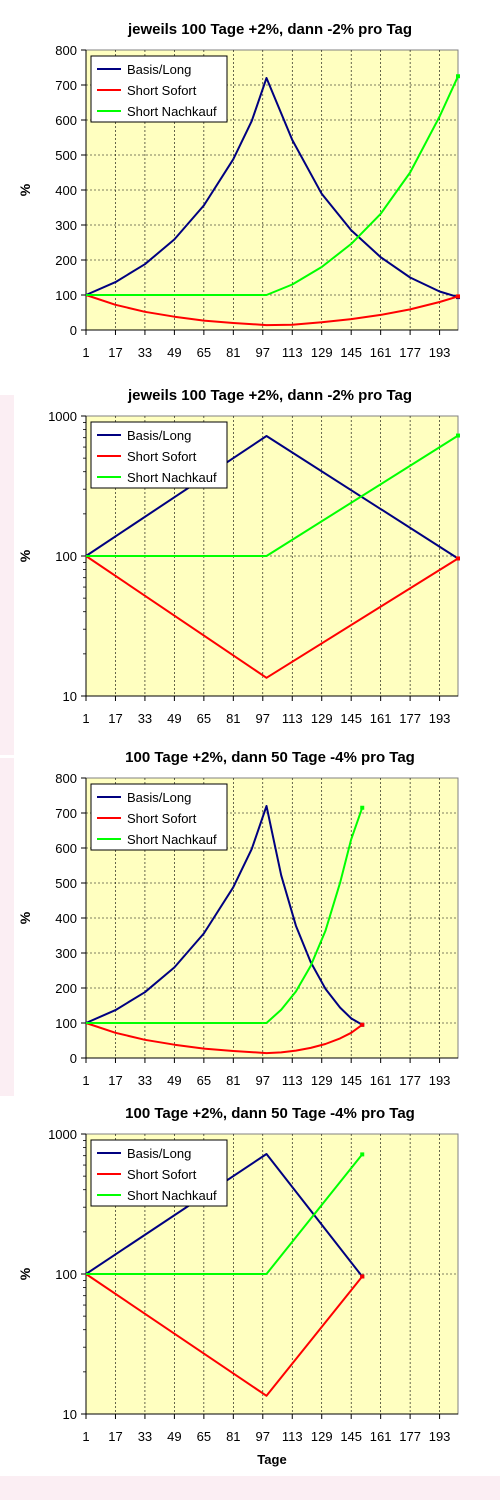 The image size is (500, 1500). Describe the element at coordinates (270, 757) in the screenshot. I see `chart-title: 100 Tage +2%, dann 50 Tage -4% pro Tag` at that location.